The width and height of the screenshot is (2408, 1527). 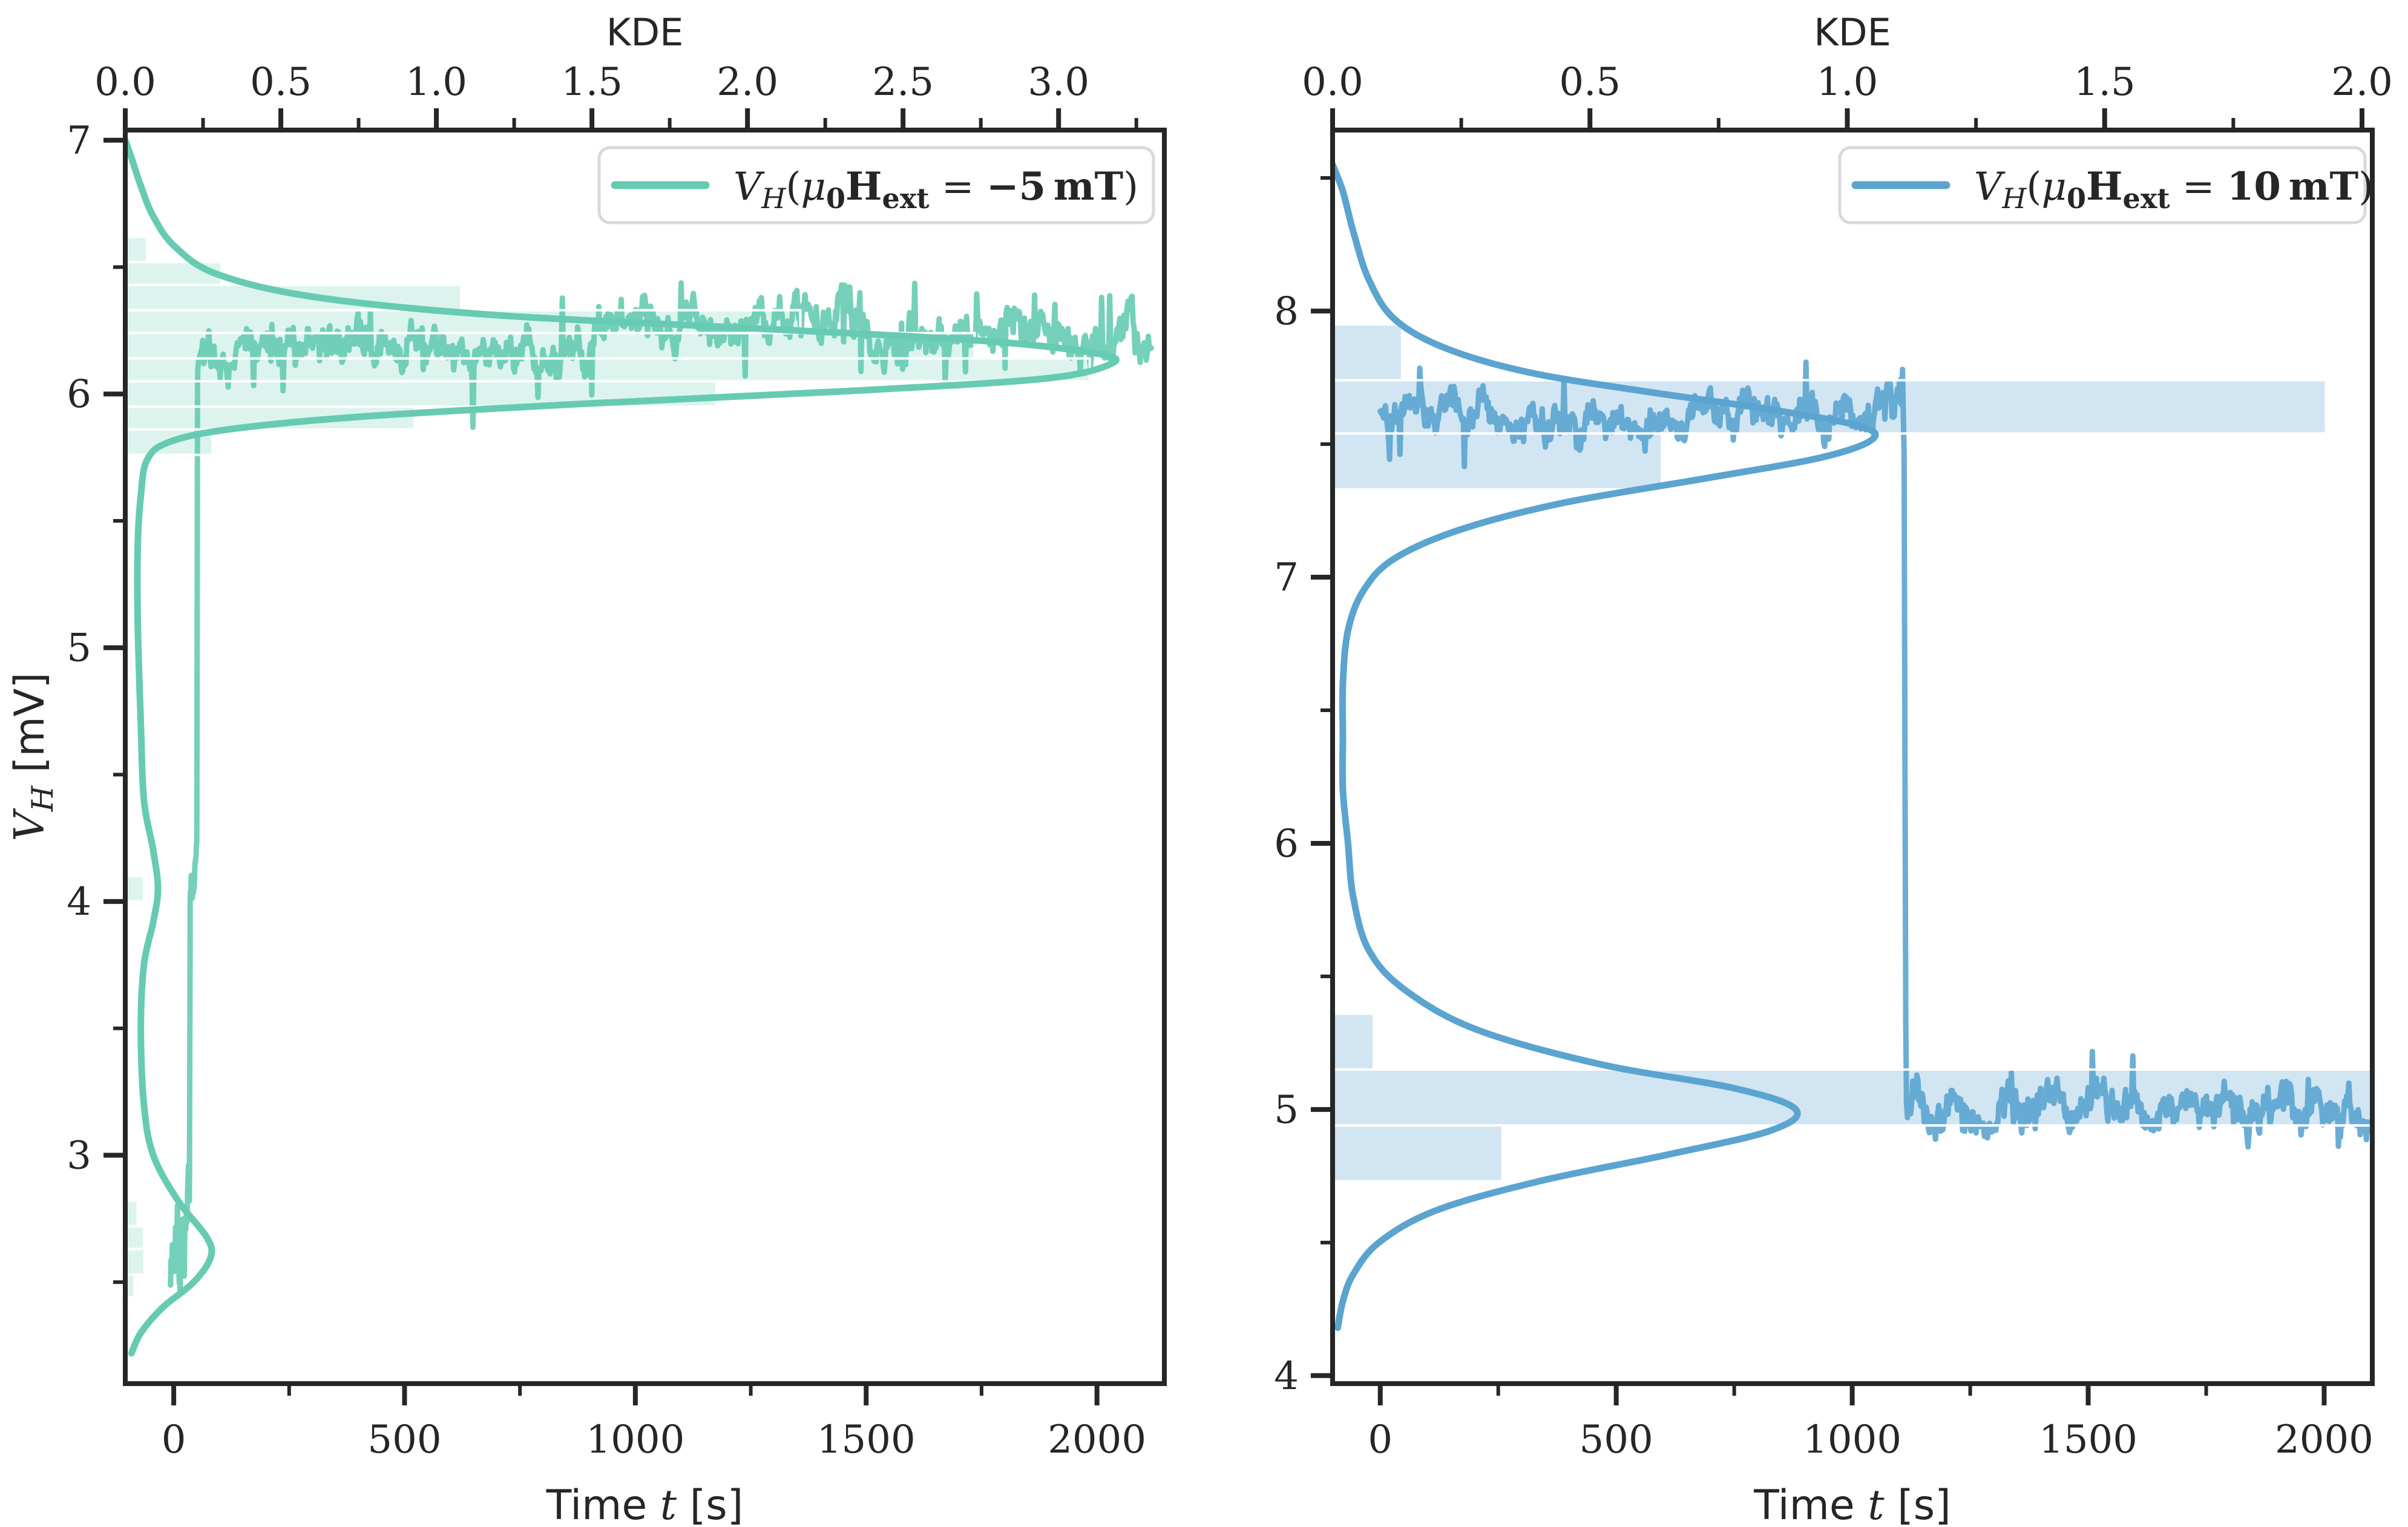 What do you see at coordinates (79, 1156) in the screenshot?
I see `y-tick-label: 3` at bounding box center [79, 1156].